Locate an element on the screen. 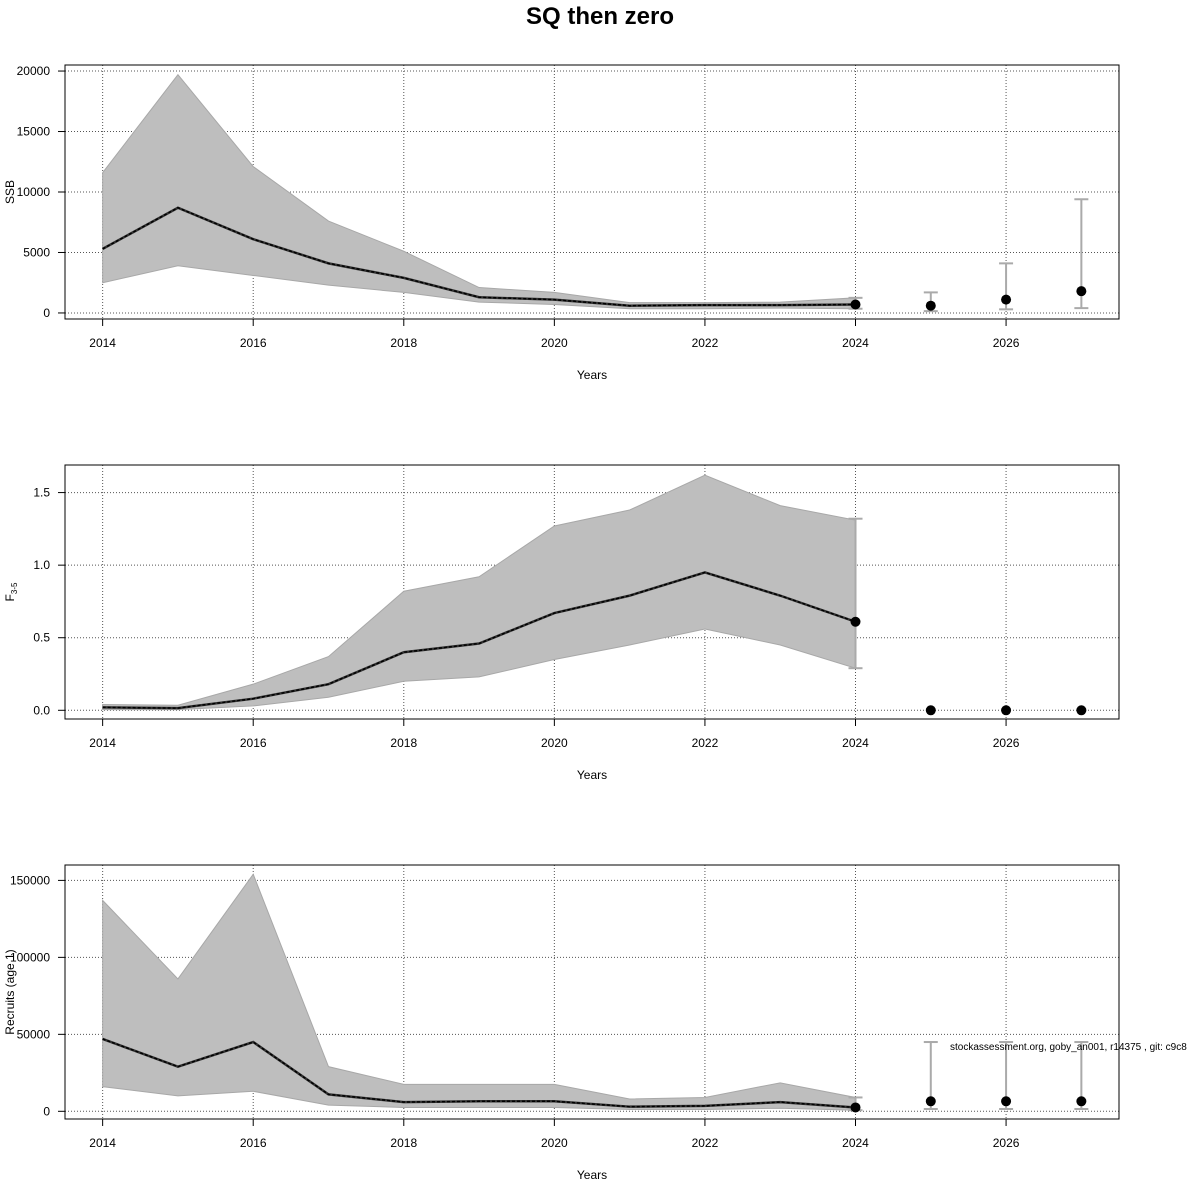  y-axis-label: F3-5 is located at coordinates (11, 591).